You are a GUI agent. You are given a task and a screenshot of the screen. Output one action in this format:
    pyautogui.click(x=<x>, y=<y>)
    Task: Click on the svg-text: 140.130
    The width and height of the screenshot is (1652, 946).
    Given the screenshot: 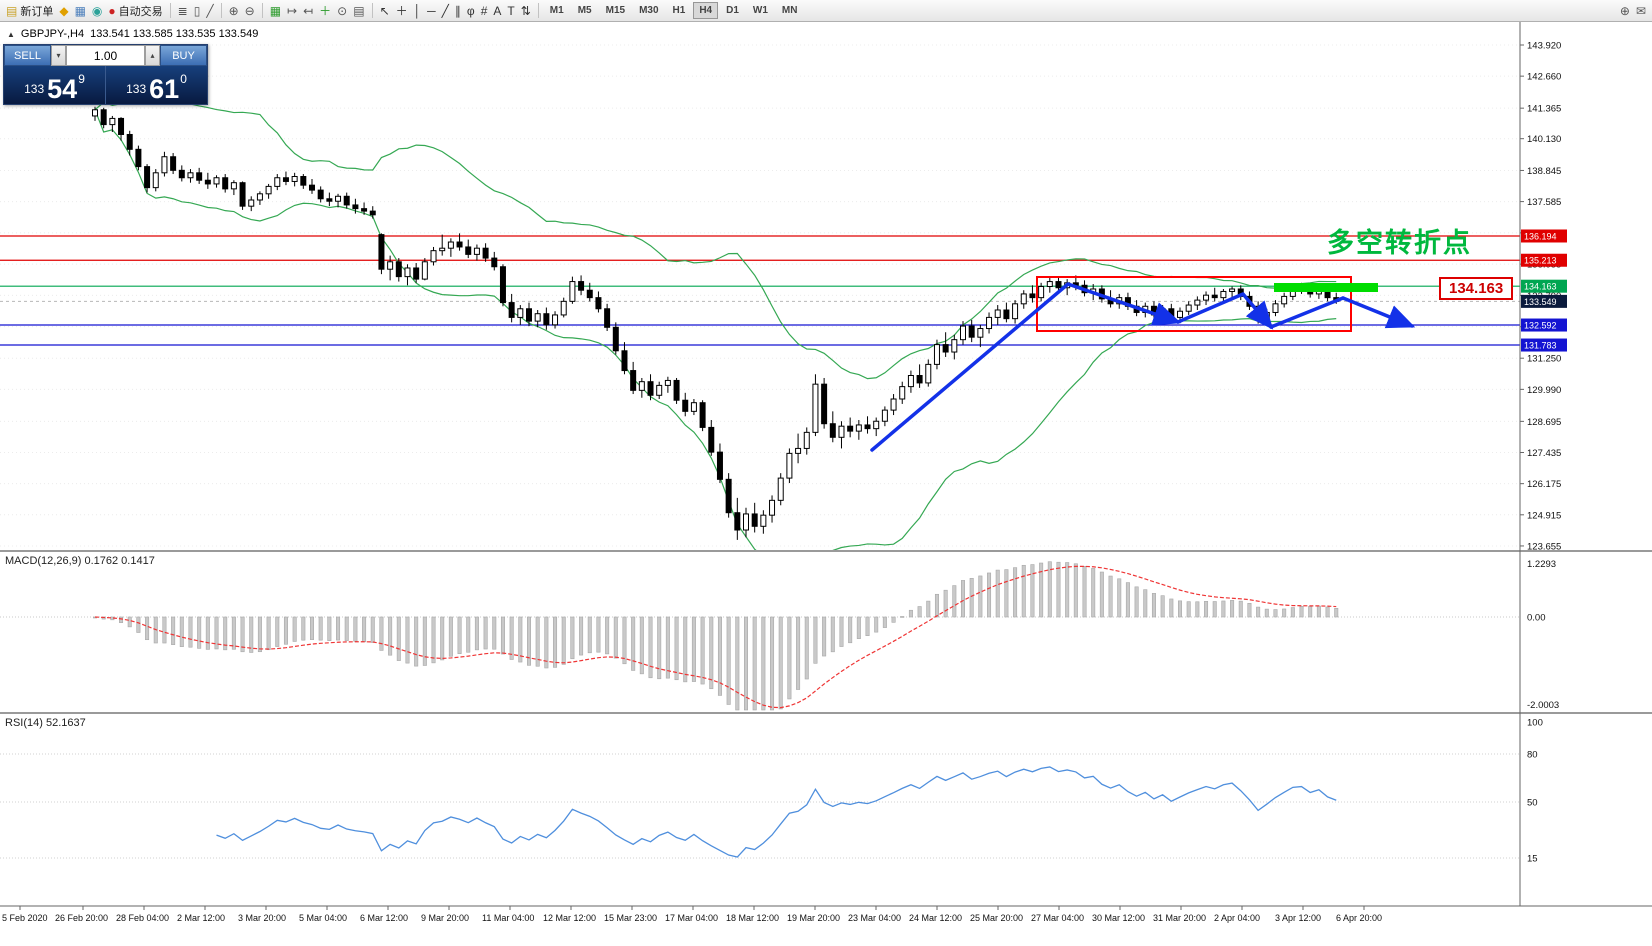 What is the action you would take?
    pyautogui.click(x=1544, y=139)
    